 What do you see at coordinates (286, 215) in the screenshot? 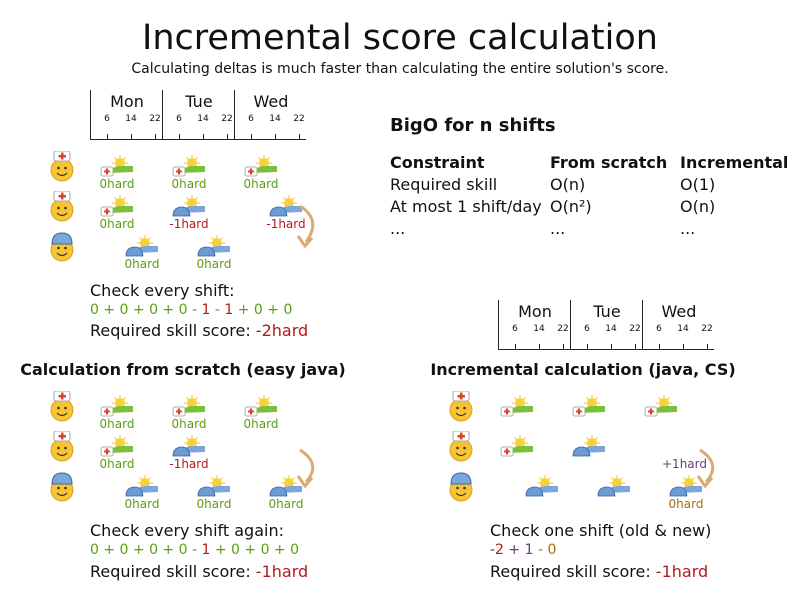
I see `shift-icon: -1hard` at bounding box center [286, 215].